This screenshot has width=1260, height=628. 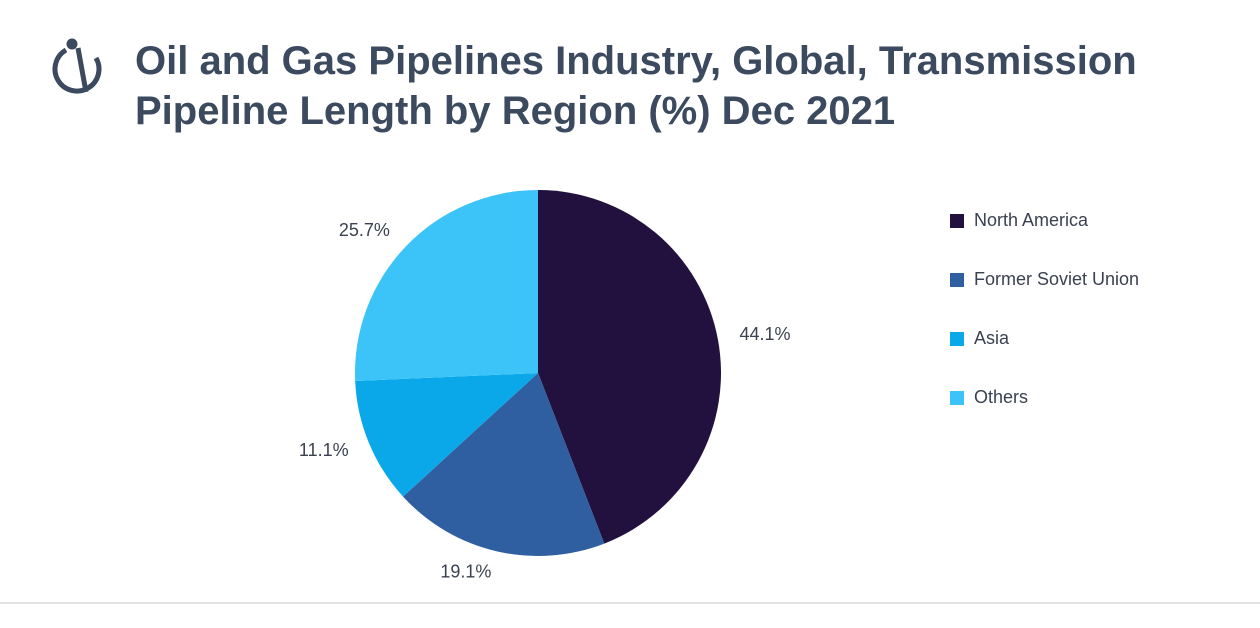 I want to click on data-label: 11.1%, so click(x=324, y=450).